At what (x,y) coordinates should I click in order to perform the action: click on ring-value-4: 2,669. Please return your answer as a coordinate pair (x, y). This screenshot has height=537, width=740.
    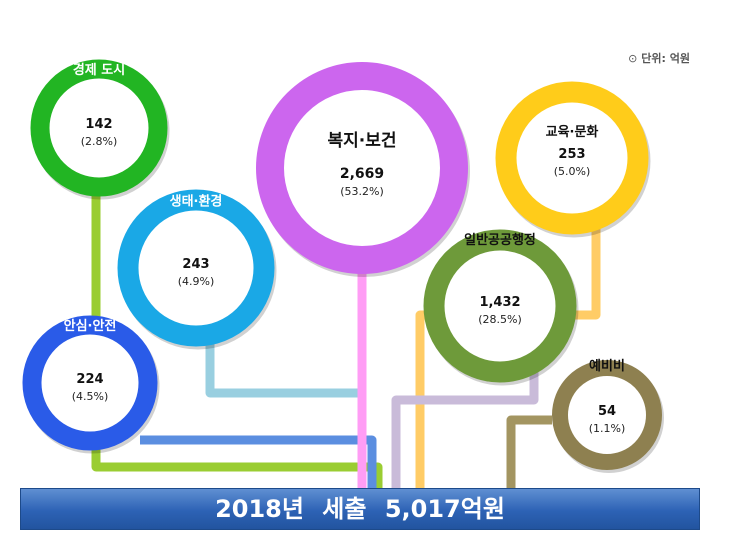
    Looking at the image, I should click on (362, 174).